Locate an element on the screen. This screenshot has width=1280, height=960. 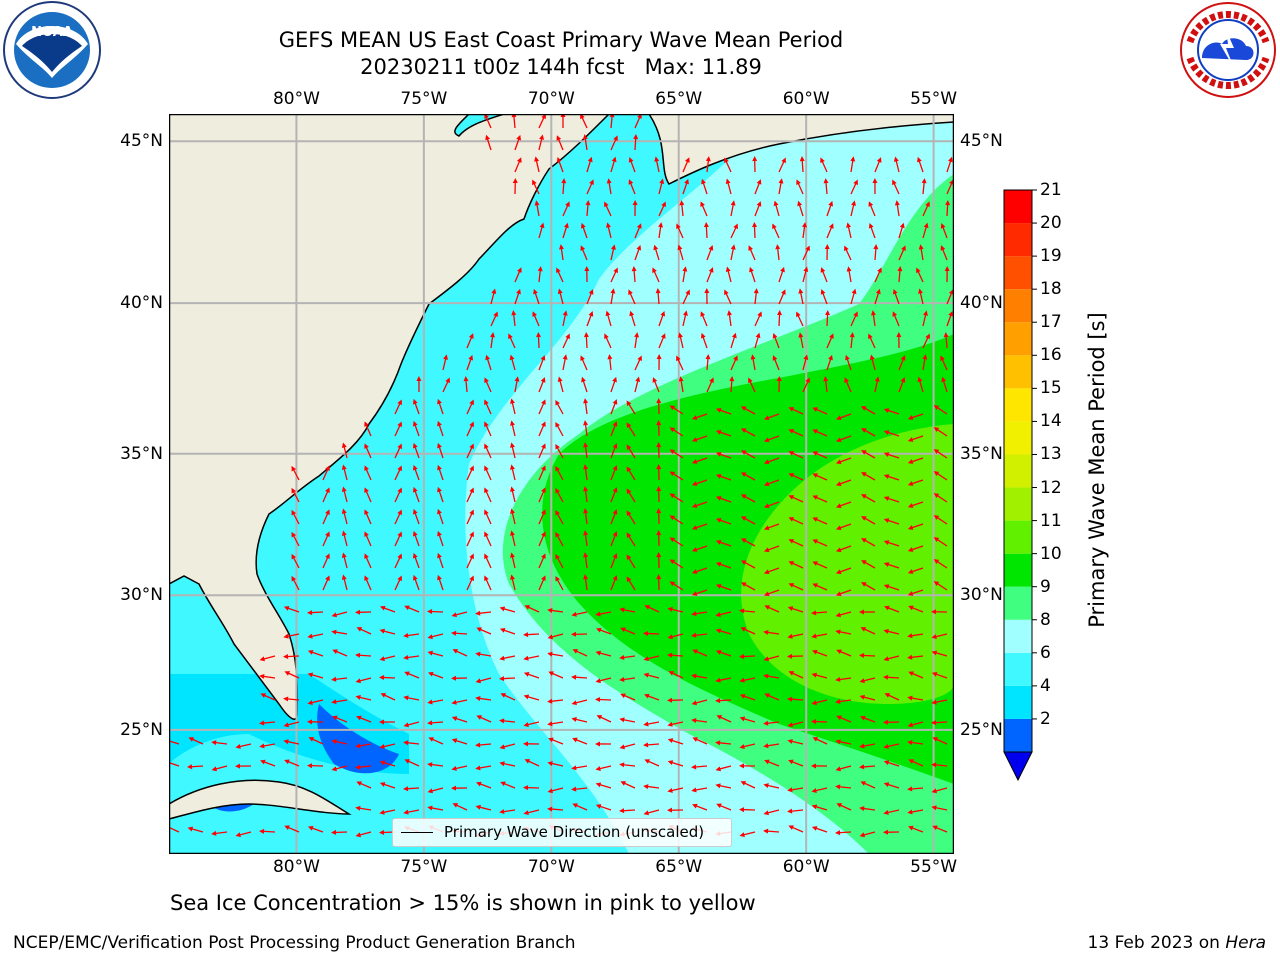
cuba-land is located at coordinates (260, 799).